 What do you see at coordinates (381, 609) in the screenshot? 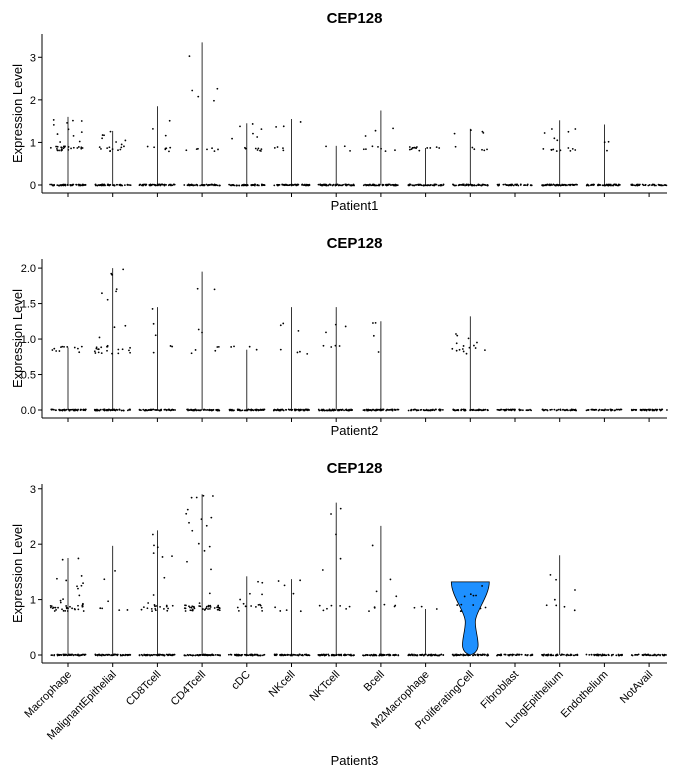
I see `category-Bcell: Bcell` at bounding box center [381, 609].